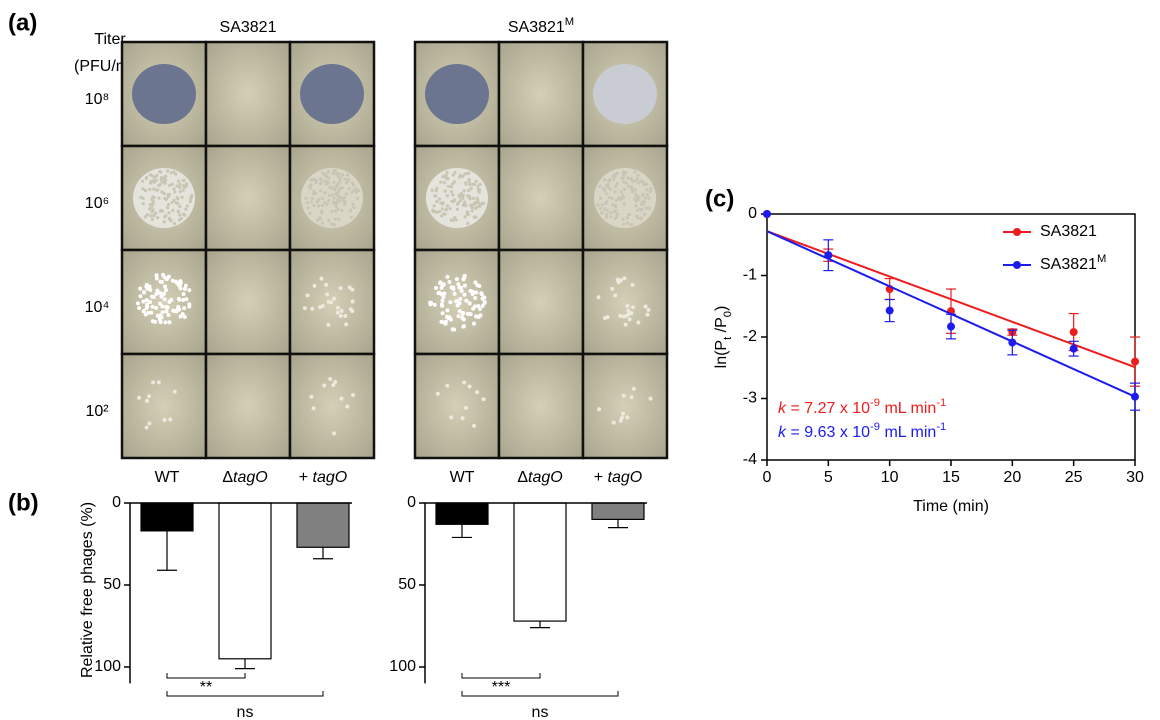  What do you see at coordinates (107, 666) in the screenshot?
I see `y-tick-label: 100` at bounding box center [107, 666].